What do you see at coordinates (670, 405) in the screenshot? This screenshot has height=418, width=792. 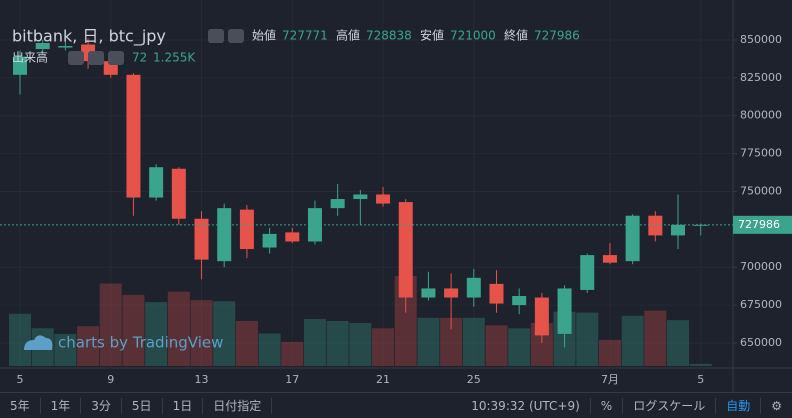 I see `toolbar-button: ログスケール` at bounding box center [670, 405].